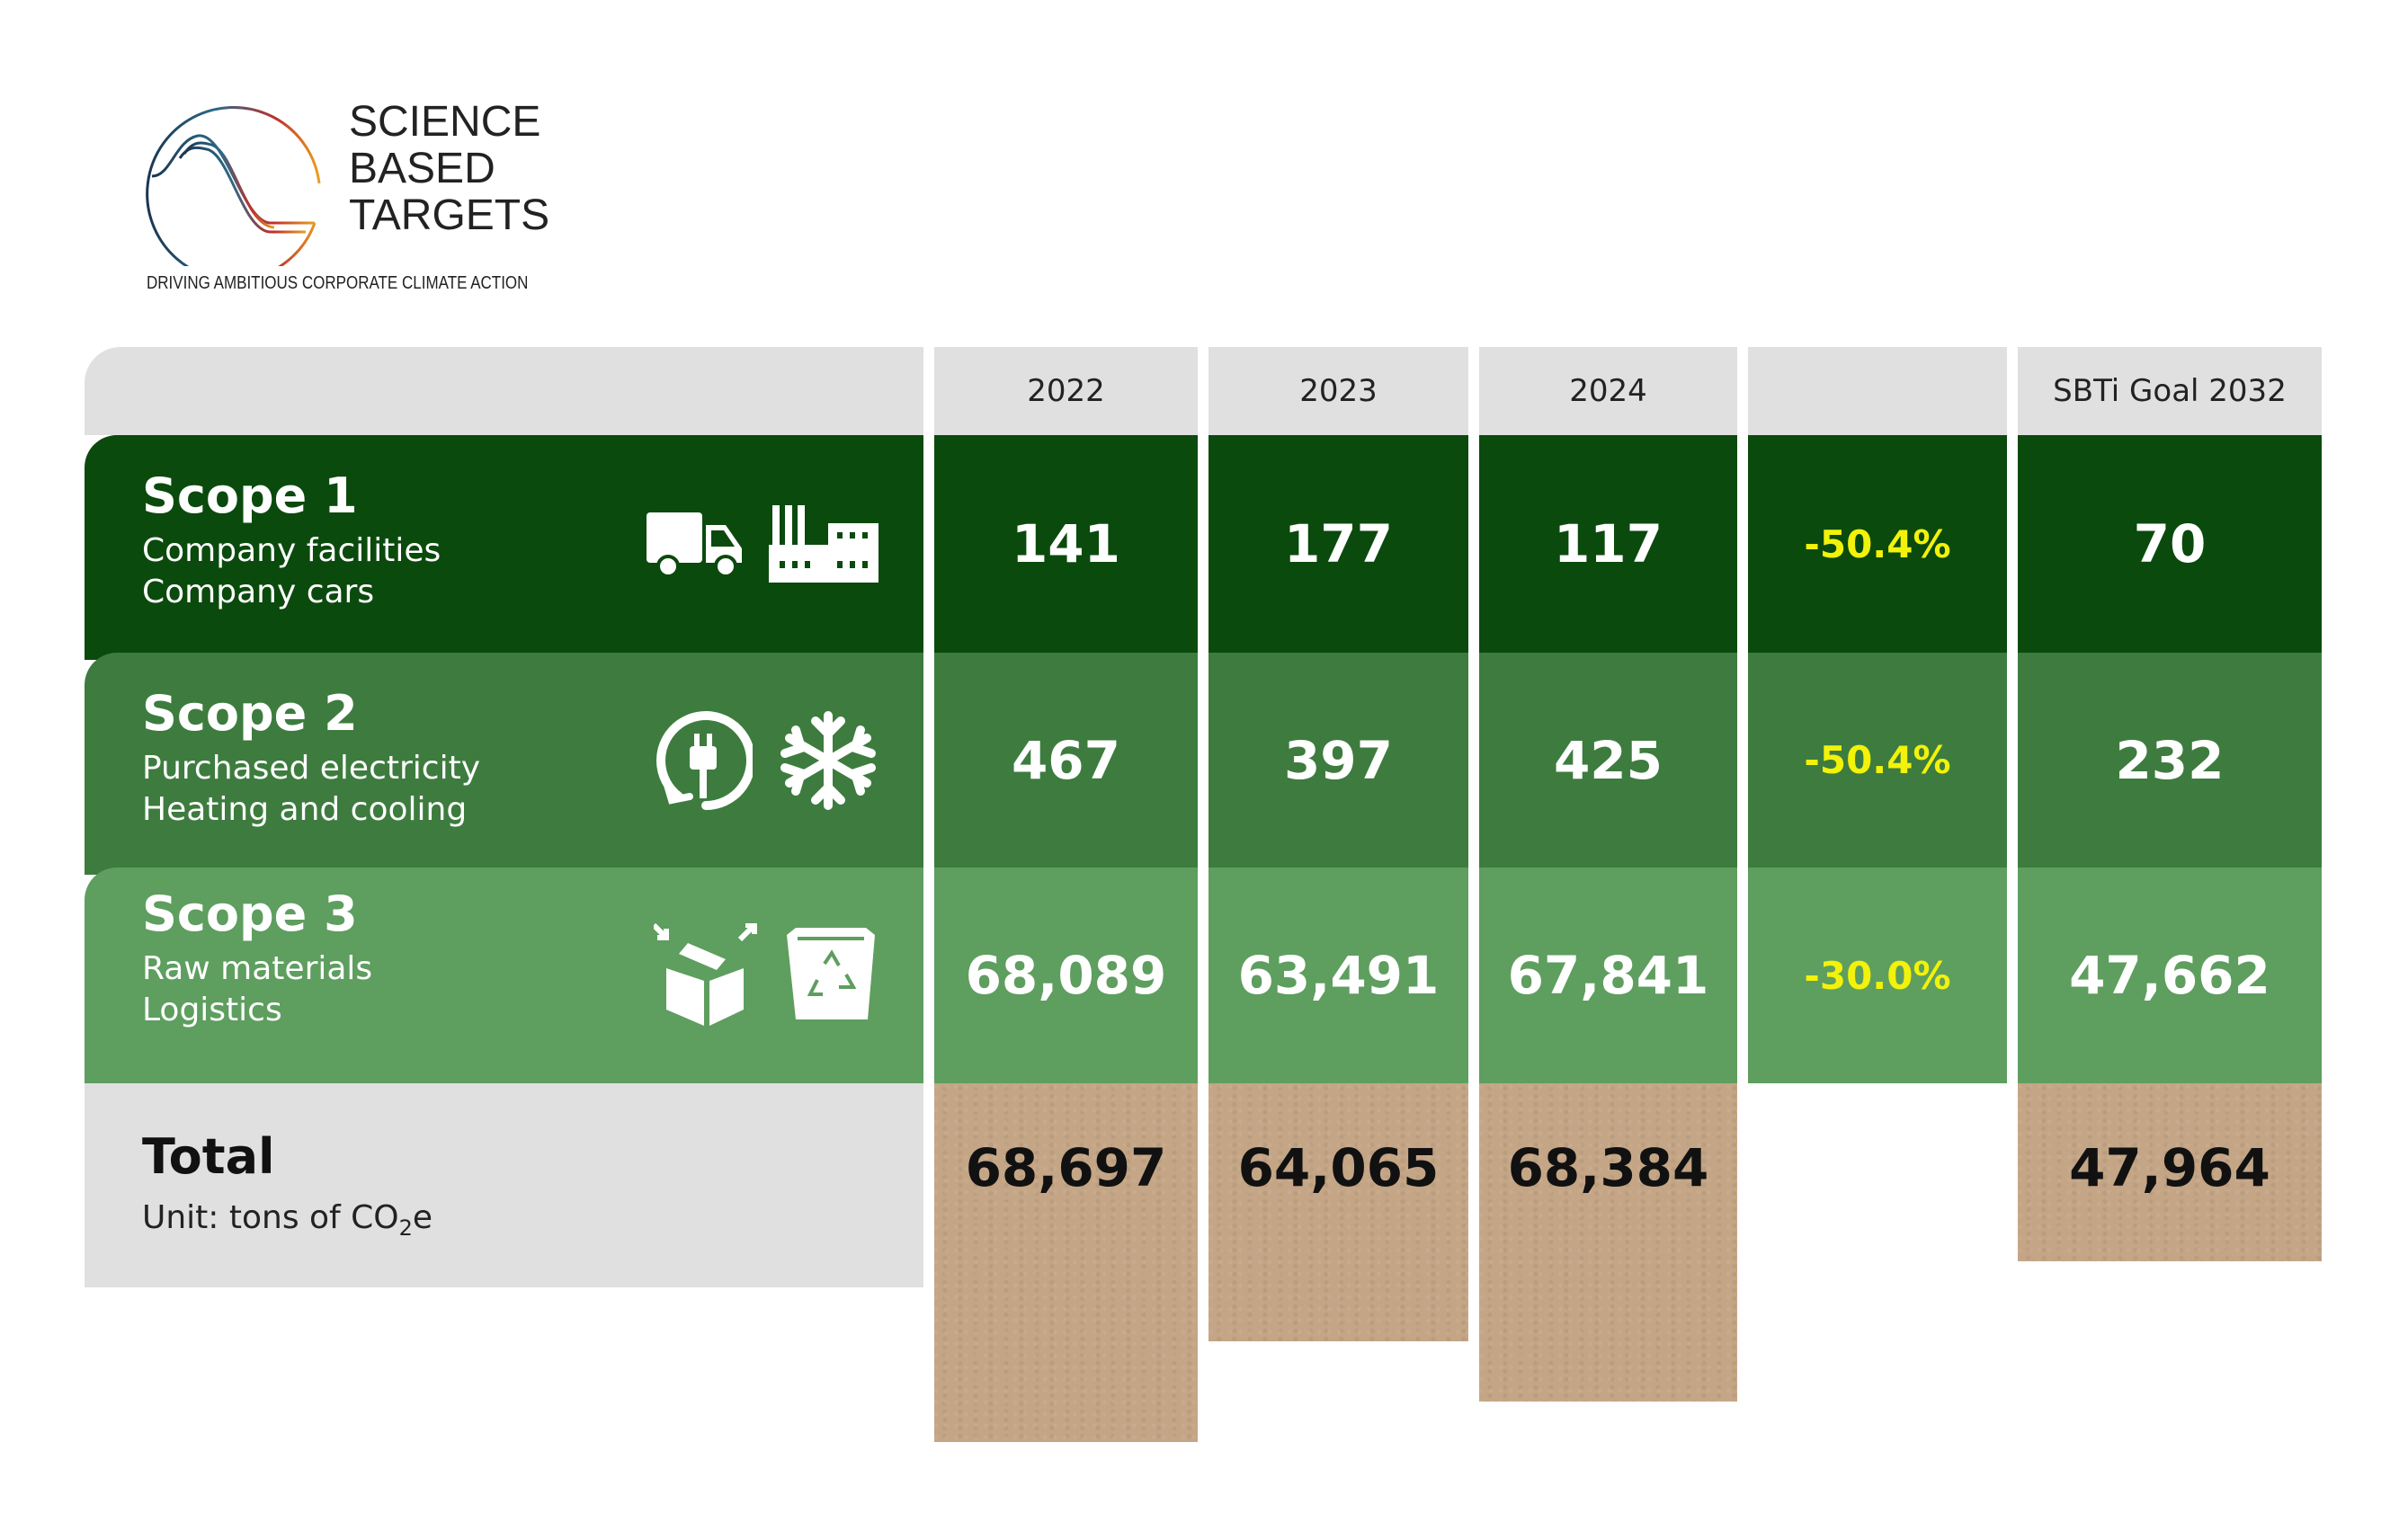 Image resolution: width=2408 pixels, height=1531 pixels. What do you see at coordinates (828, 760) in the screenshot?
I see `snowflake-icon` at bounding box center [828, 760].